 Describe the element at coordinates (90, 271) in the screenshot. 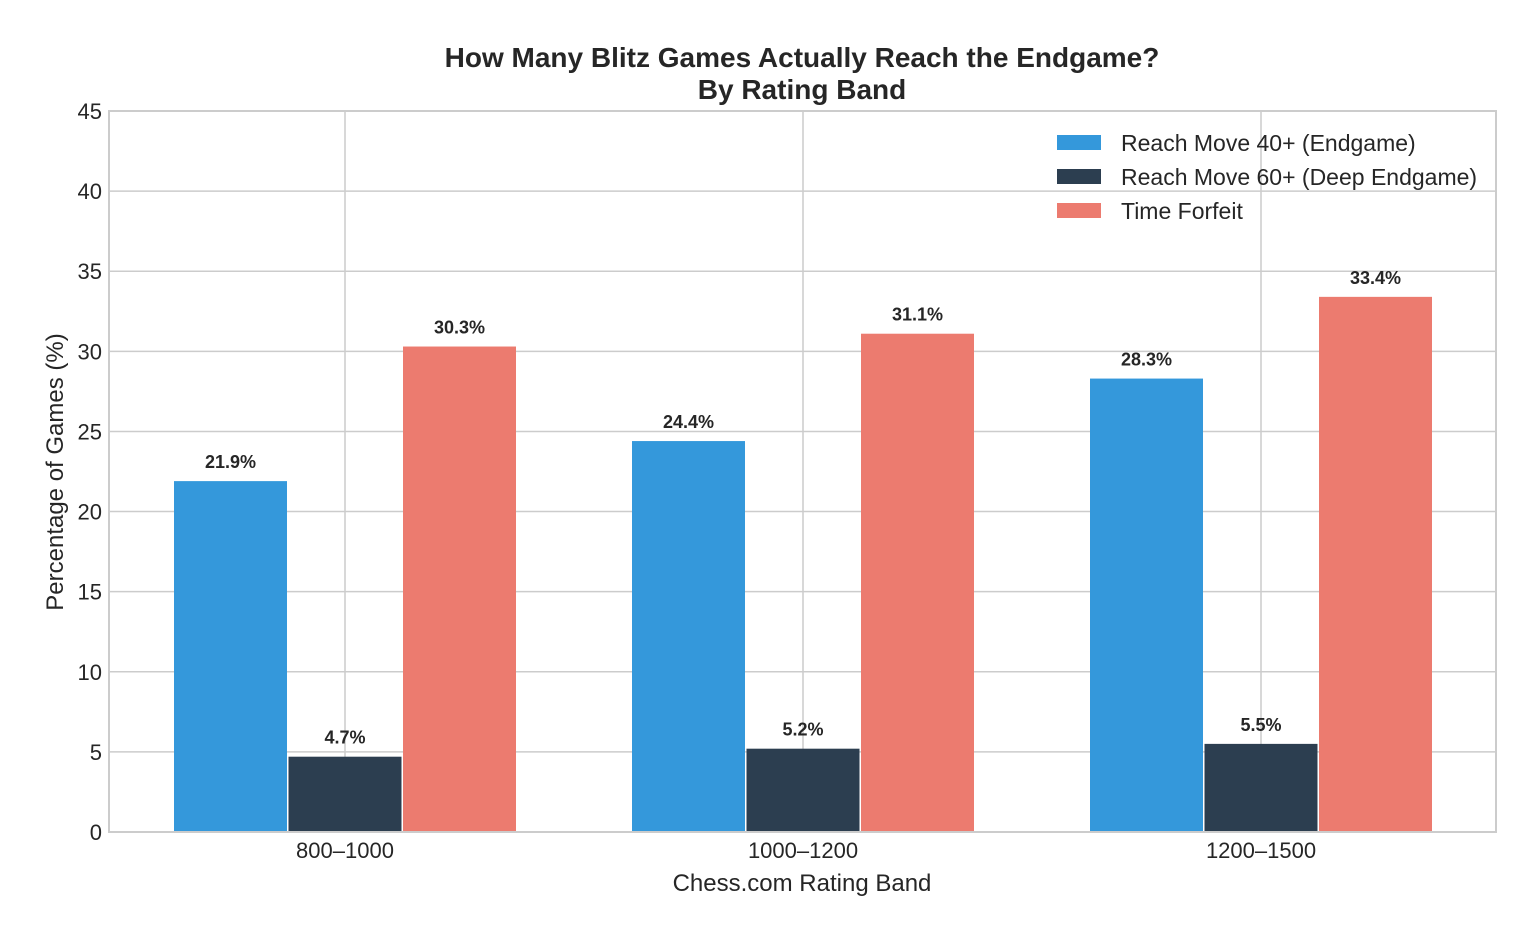

I see `y-tick-label: 35` at that location.